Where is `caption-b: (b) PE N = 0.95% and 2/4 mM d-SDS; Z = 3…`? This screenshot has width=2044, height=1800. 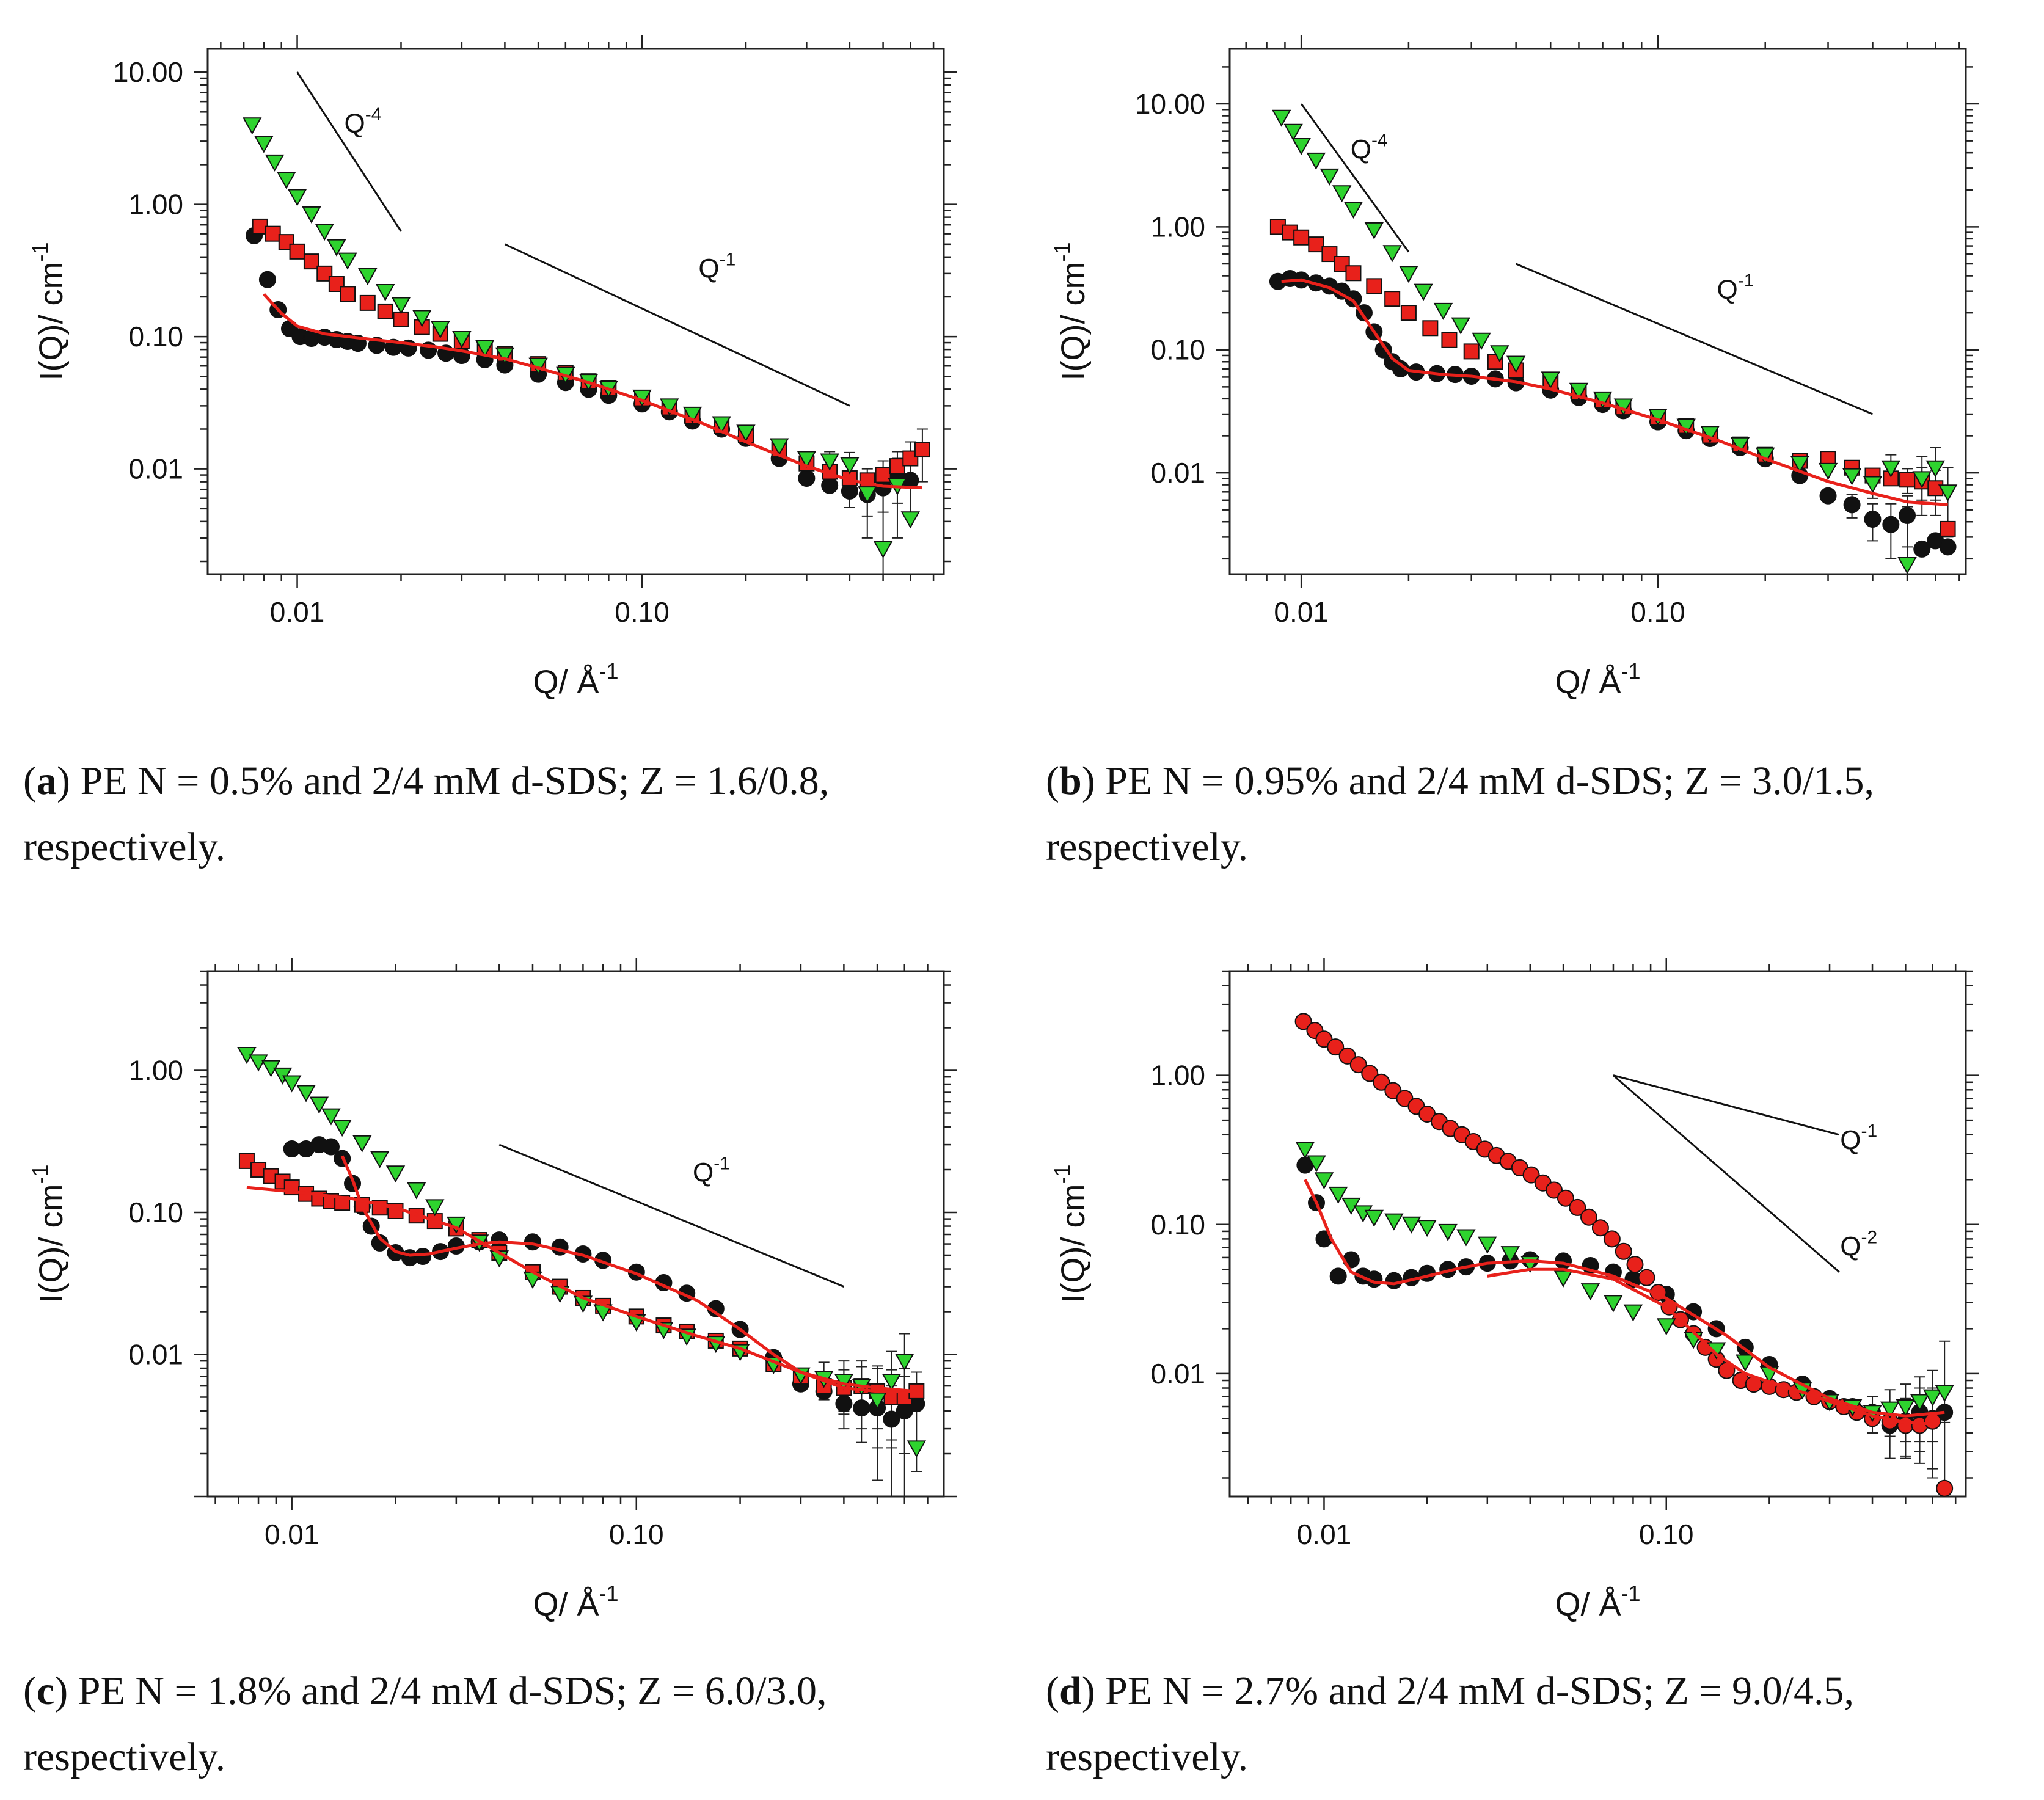 caption-b: (b) PE N = 0.95% and 2/4 mM d-SDS; Z = 3… is located at coordinates (1460, 814).